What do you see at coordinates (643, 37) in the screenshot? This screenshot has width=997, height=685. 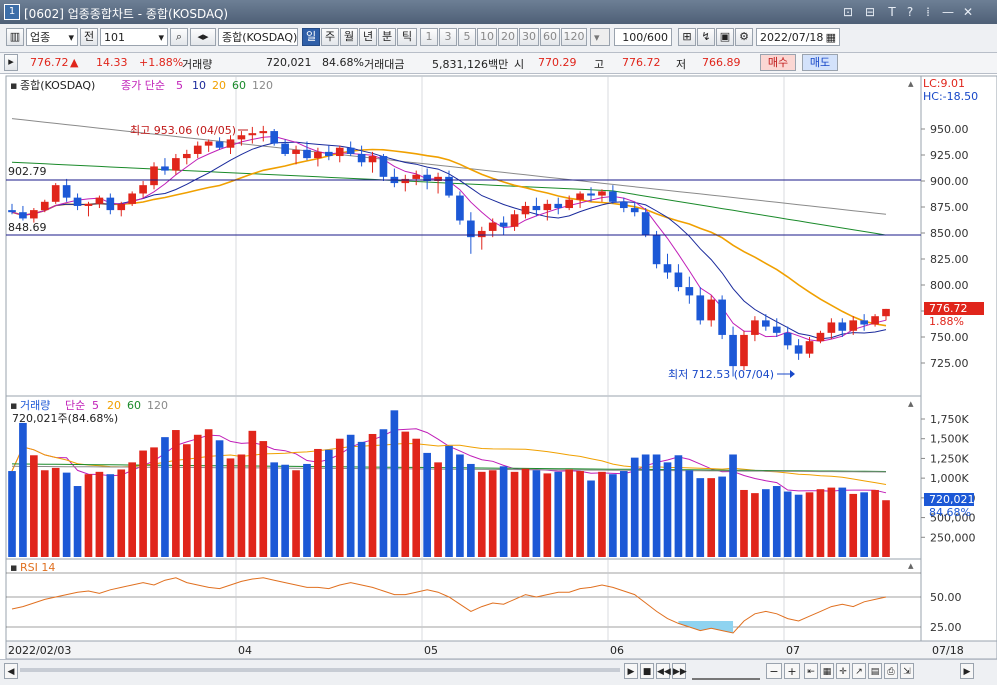 I see `count-field: 100/600` at bounding box center [643, 37].